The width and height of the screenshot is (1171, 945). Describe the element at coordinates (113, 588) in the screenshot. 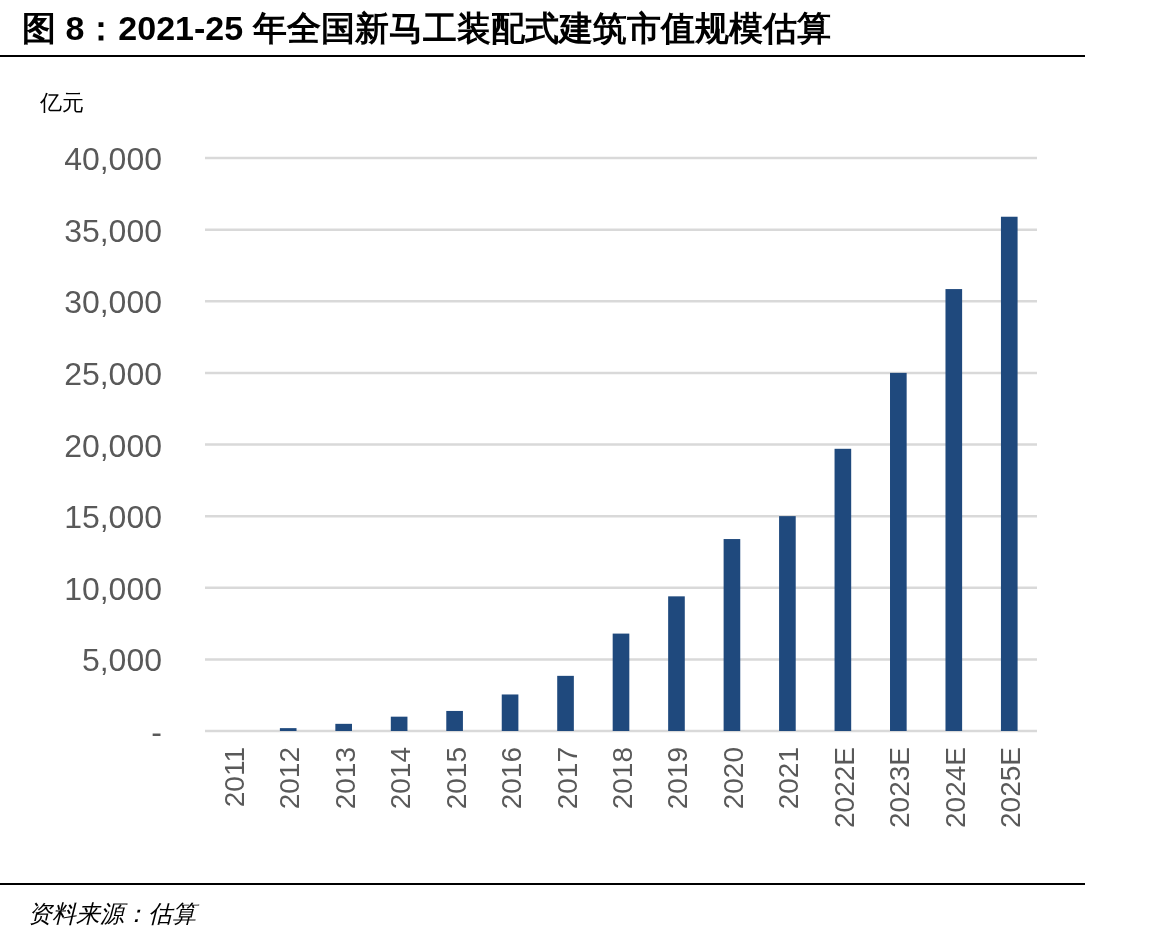

I see `y-tick-label: 10,000` at that location.